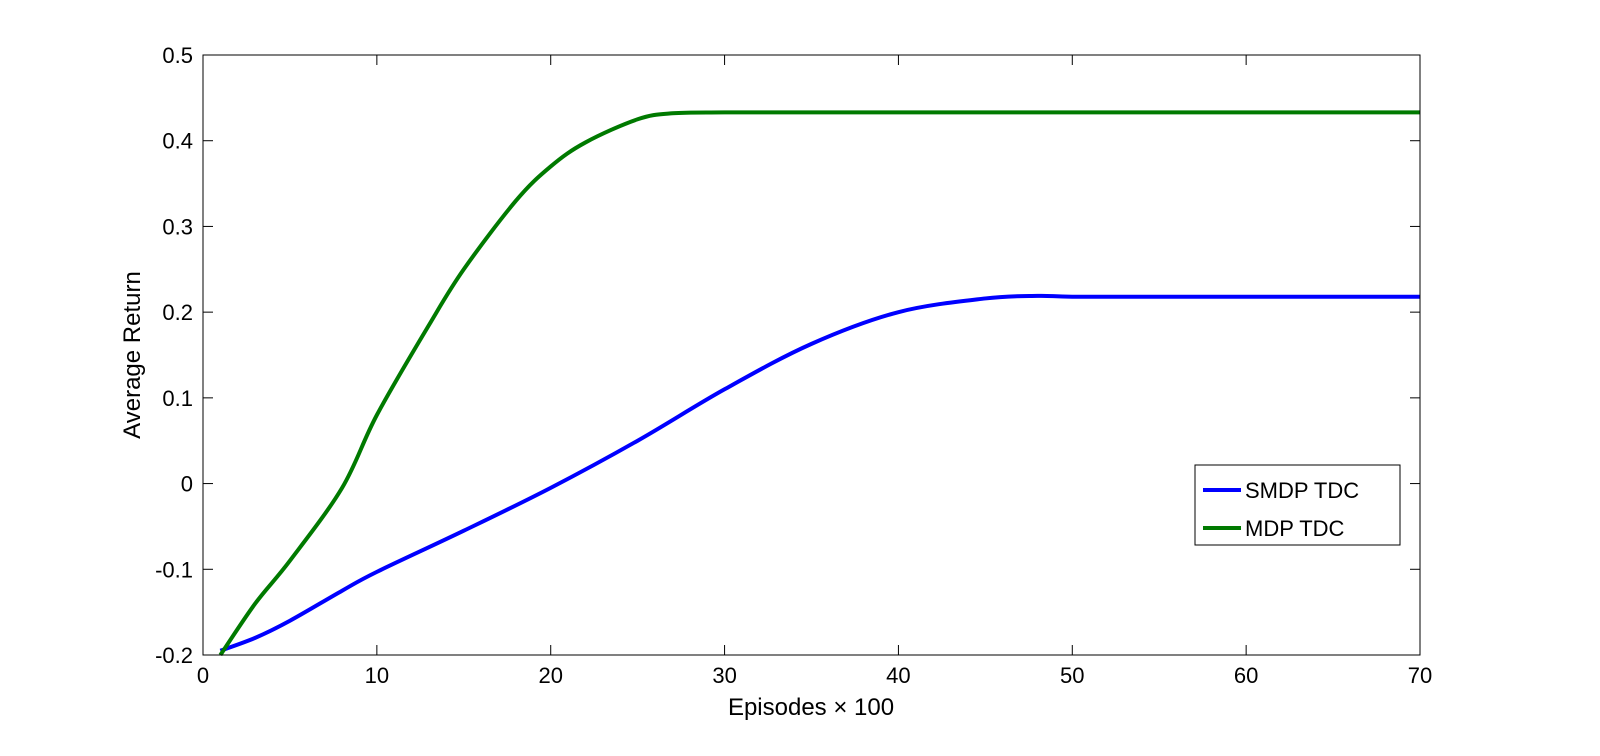  I want to click on x-tick-label: 30, so click(724, 675).